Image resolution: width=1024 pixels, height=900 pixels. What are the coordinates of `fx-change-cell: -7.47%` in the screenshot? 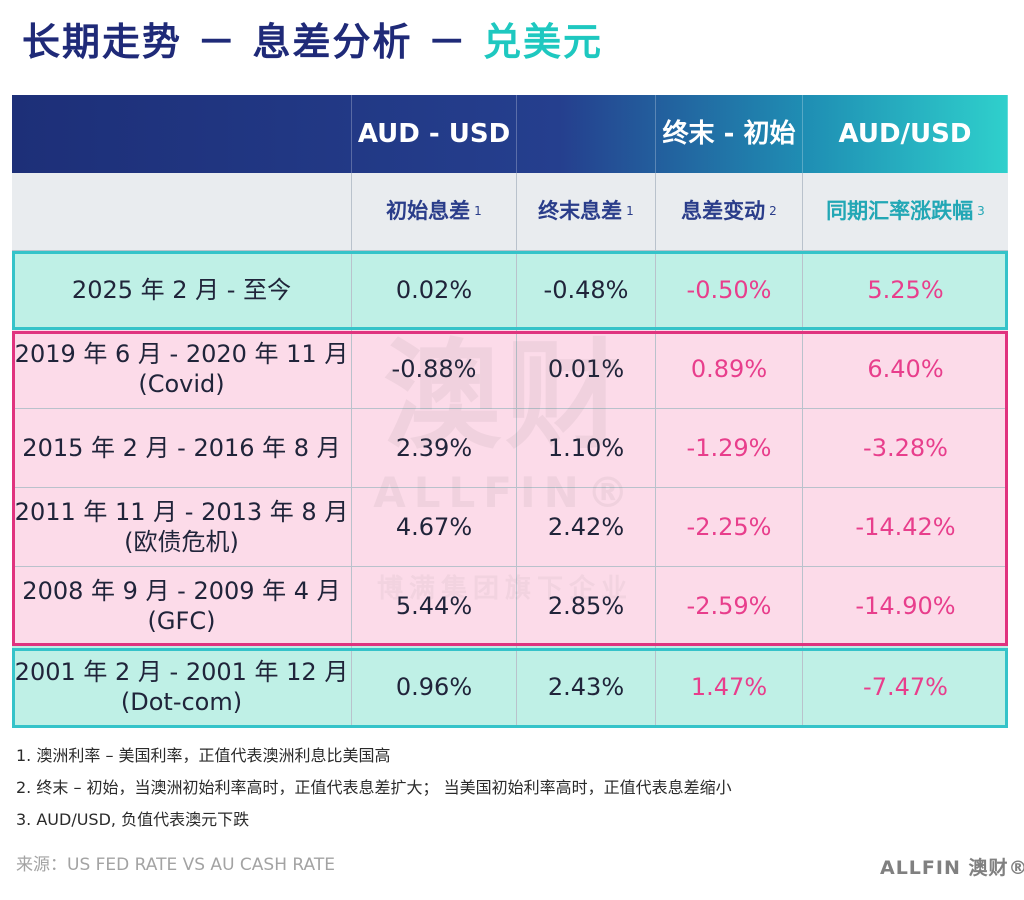 It's located at (905, 687).